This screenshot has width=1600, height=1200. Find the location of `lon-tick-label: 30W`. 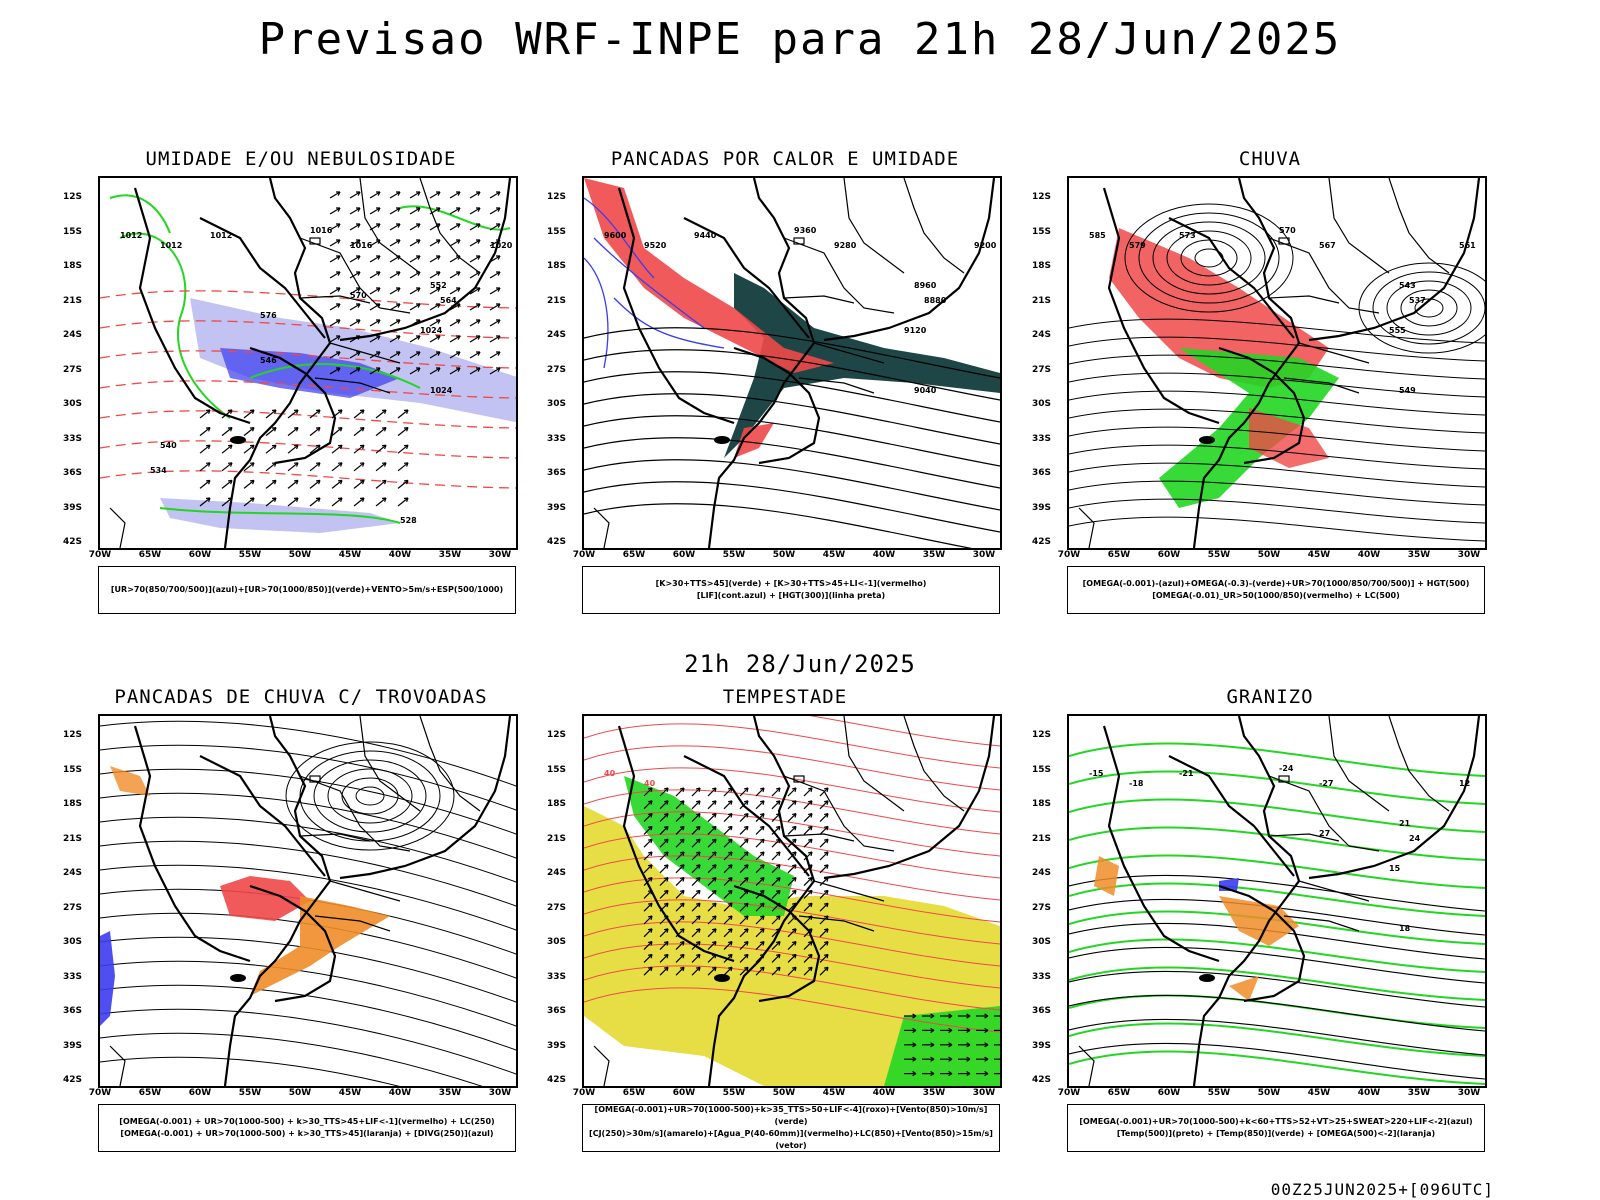

lon-tick-label: 30W is located at coordinates (500, 1093).